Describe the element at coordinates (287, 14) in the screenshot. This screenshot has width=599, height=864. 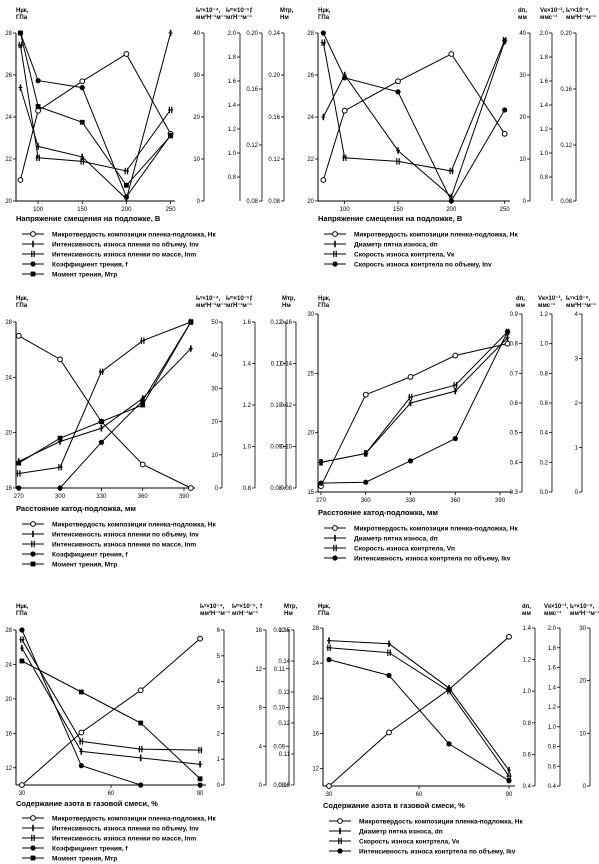
I see `axis-header: Mтр,Нм` at that location.